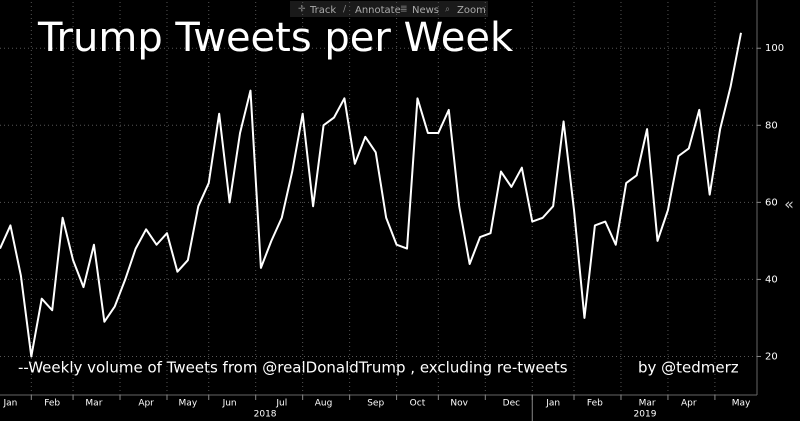 This screenshot has width=800, height=421. Describe the element at coordinates (645, 415) in the screenshot. I see `x-year-label: 2019` at that location.